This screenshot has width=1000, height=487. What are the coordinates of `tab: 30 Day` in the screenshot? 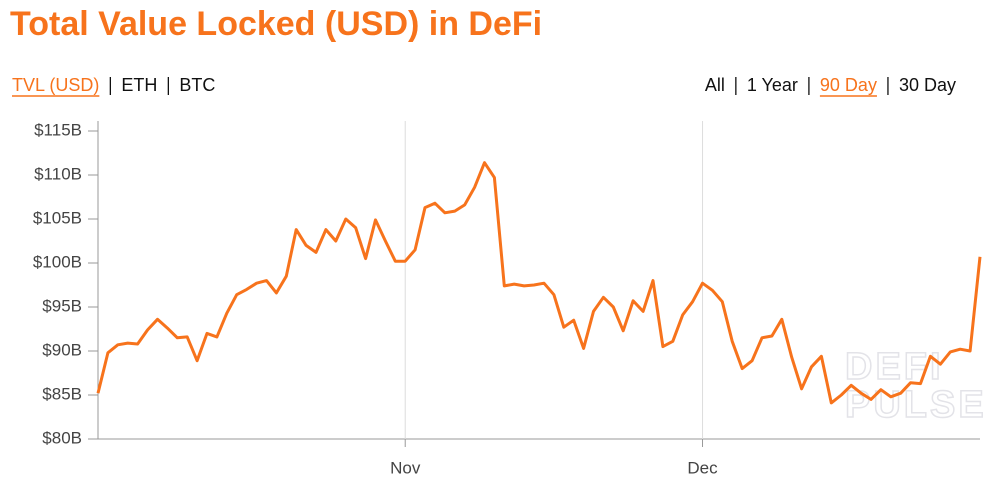 It's located at (927, 85).